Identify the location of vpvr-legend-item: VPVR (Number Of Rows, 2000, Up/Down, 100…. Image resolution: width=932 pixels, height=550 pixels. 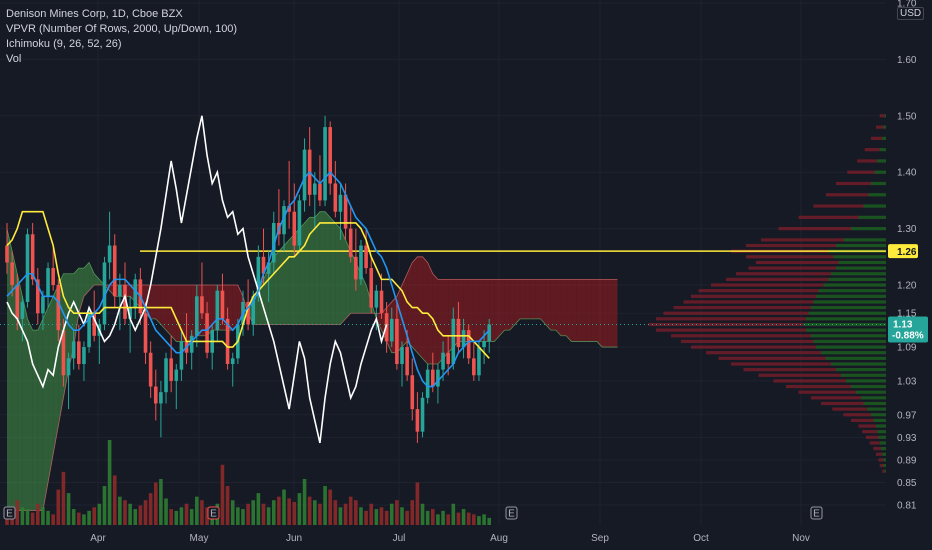
(122, 29).